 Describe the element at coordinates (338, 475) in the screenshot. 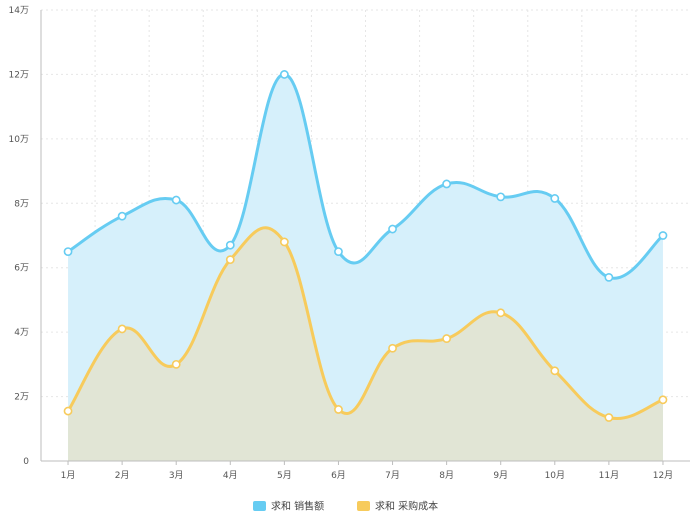

I see `x-tick-label: 6月` at that location.